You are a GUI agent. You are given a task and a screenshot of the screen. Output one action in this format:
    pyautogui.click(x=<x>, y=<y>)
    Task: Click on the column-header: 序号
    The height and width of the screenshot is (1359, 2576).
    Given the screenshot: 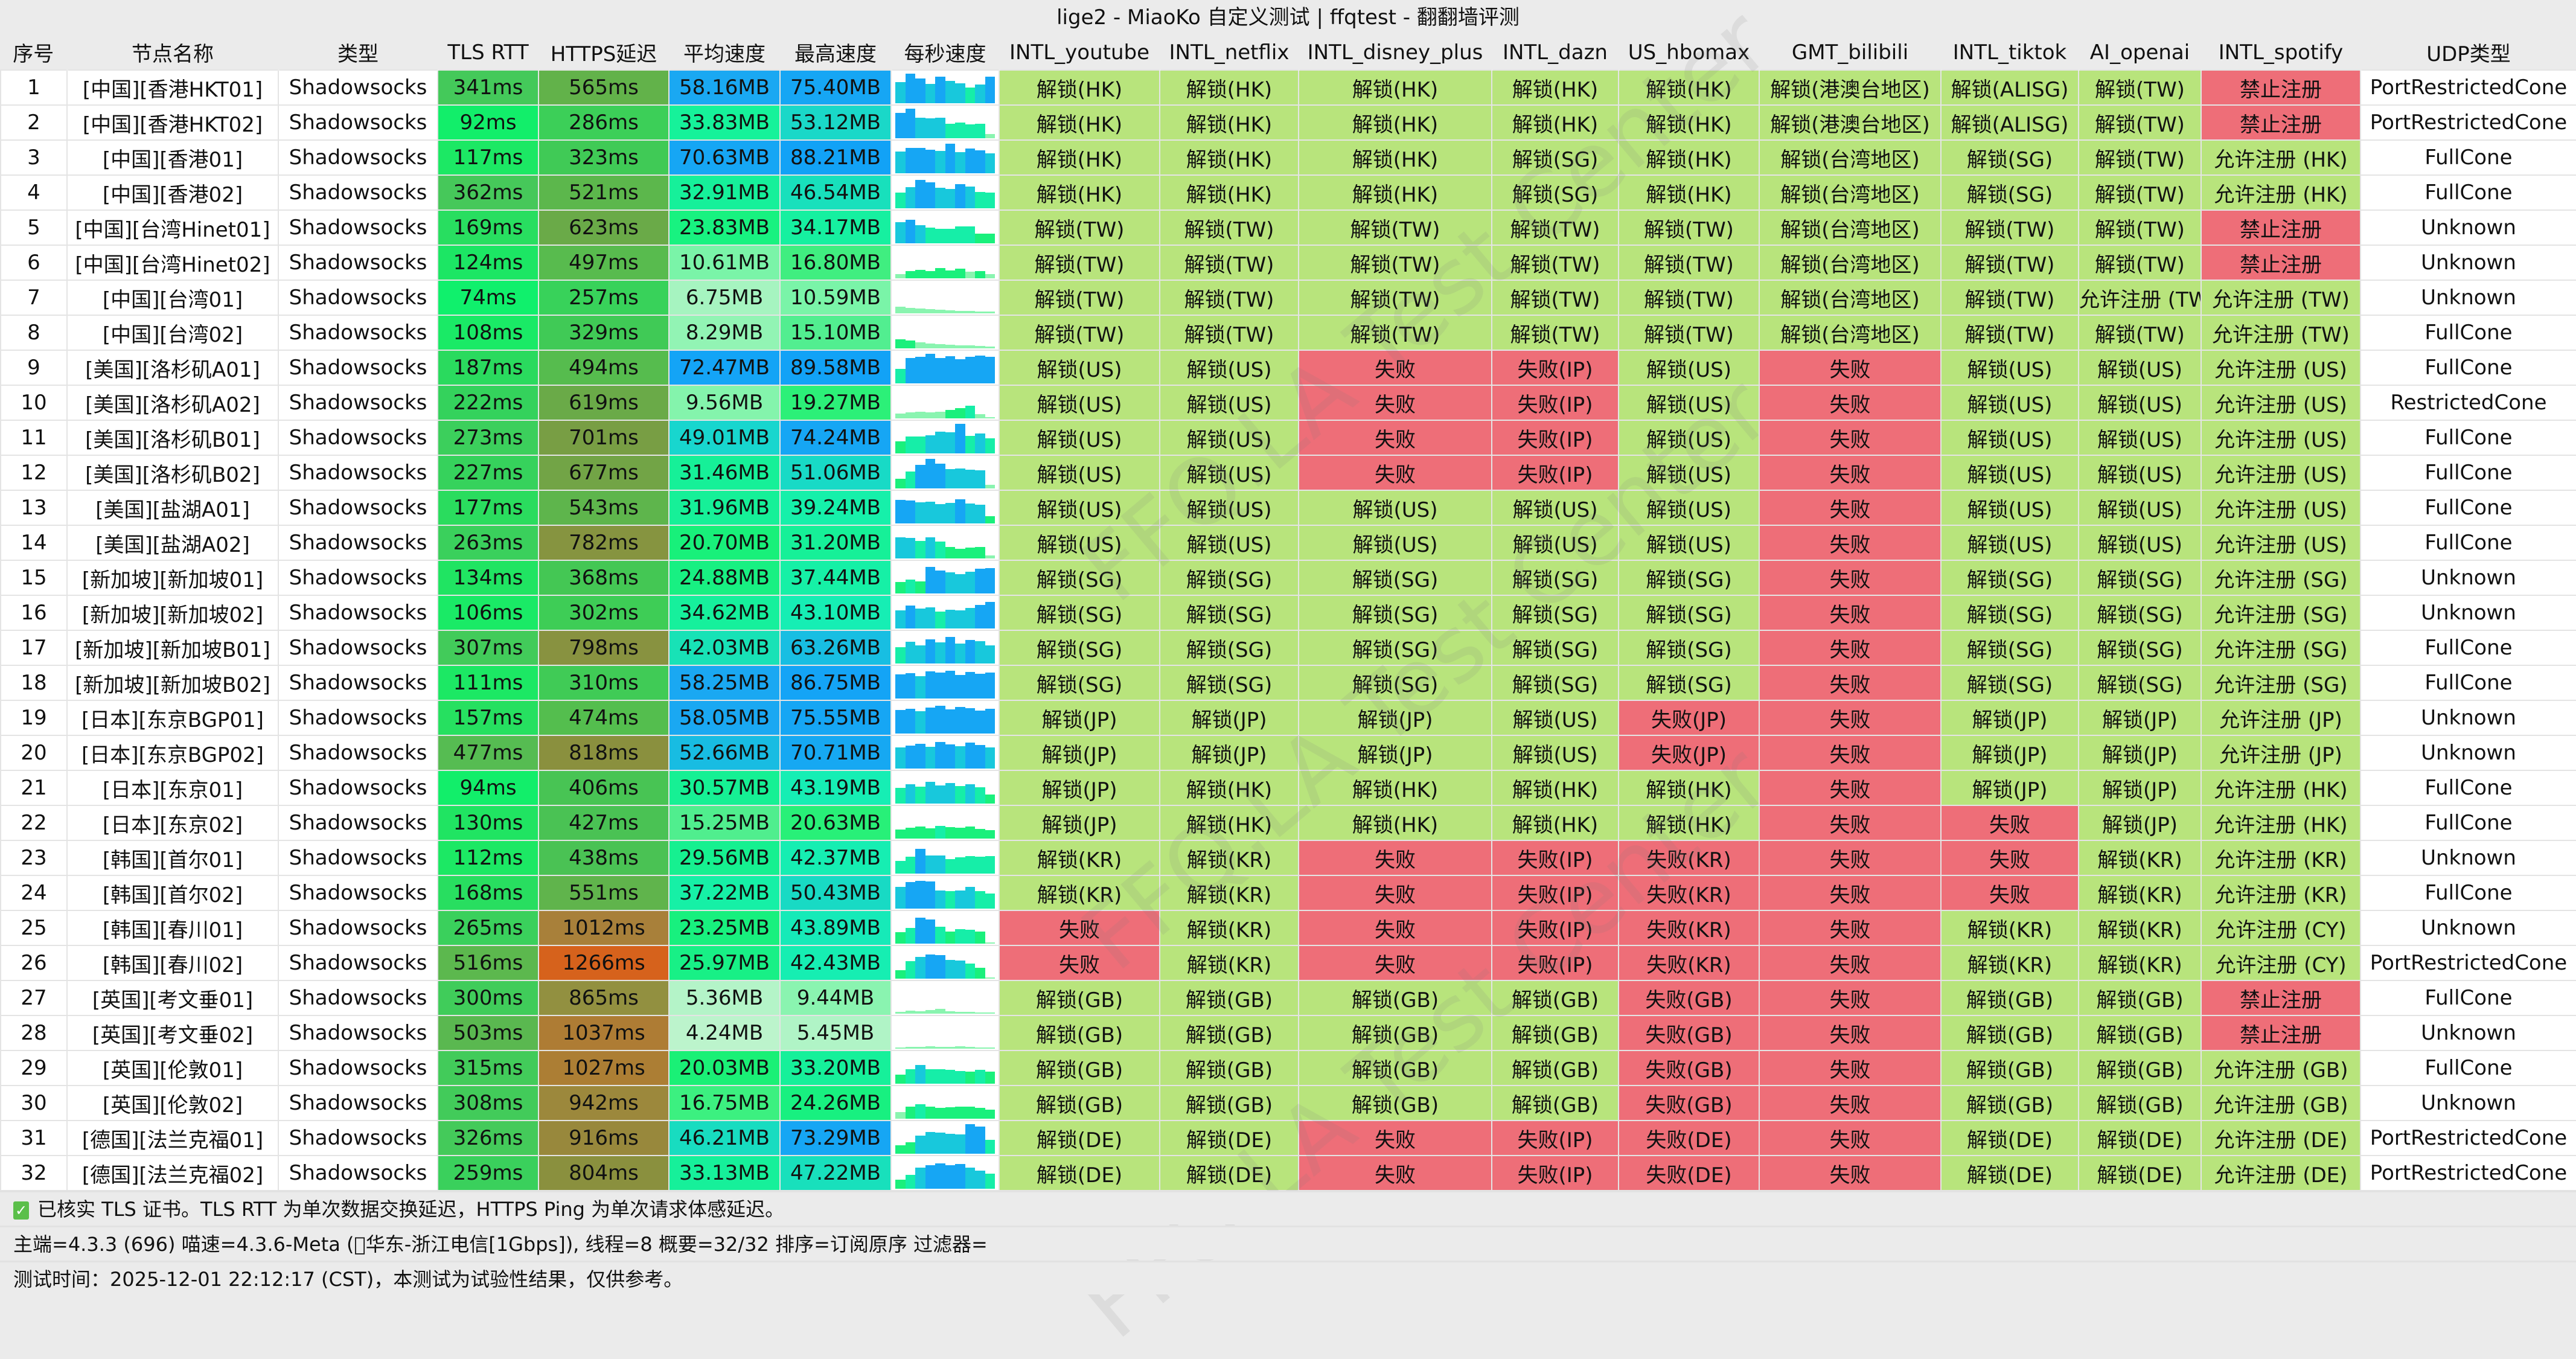 What is the action you would take?
    pyautogui.click(x=34, y=52)
    